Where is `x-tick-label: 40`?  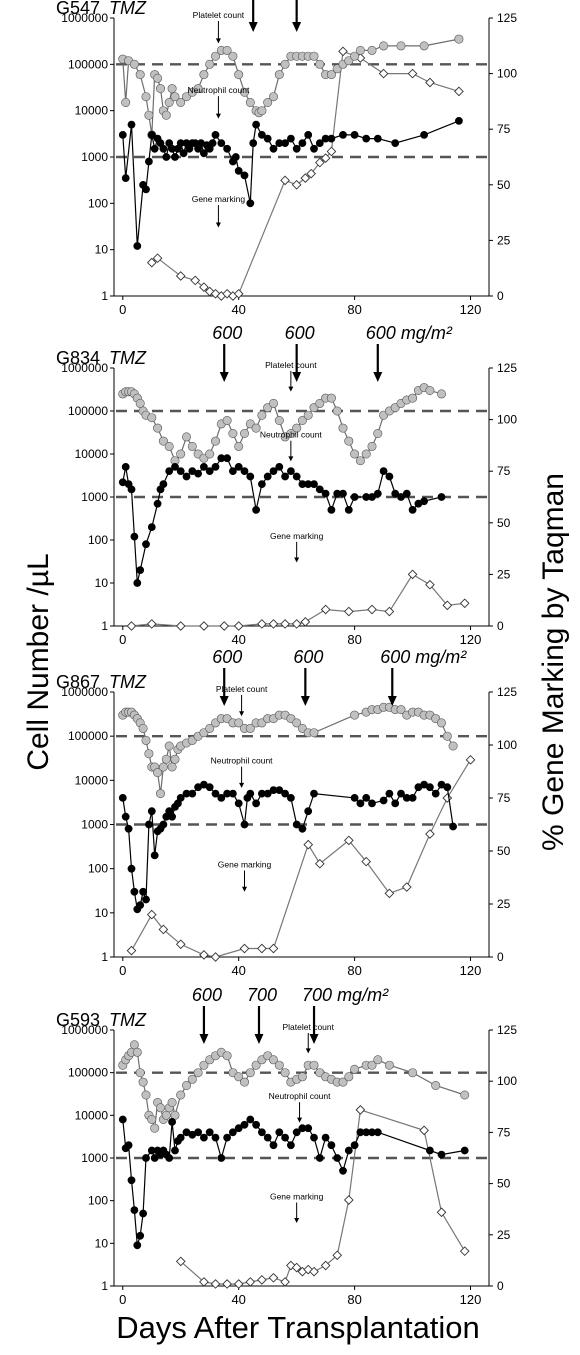
x-tick-label: 40 is located at coordinates (238, 639).